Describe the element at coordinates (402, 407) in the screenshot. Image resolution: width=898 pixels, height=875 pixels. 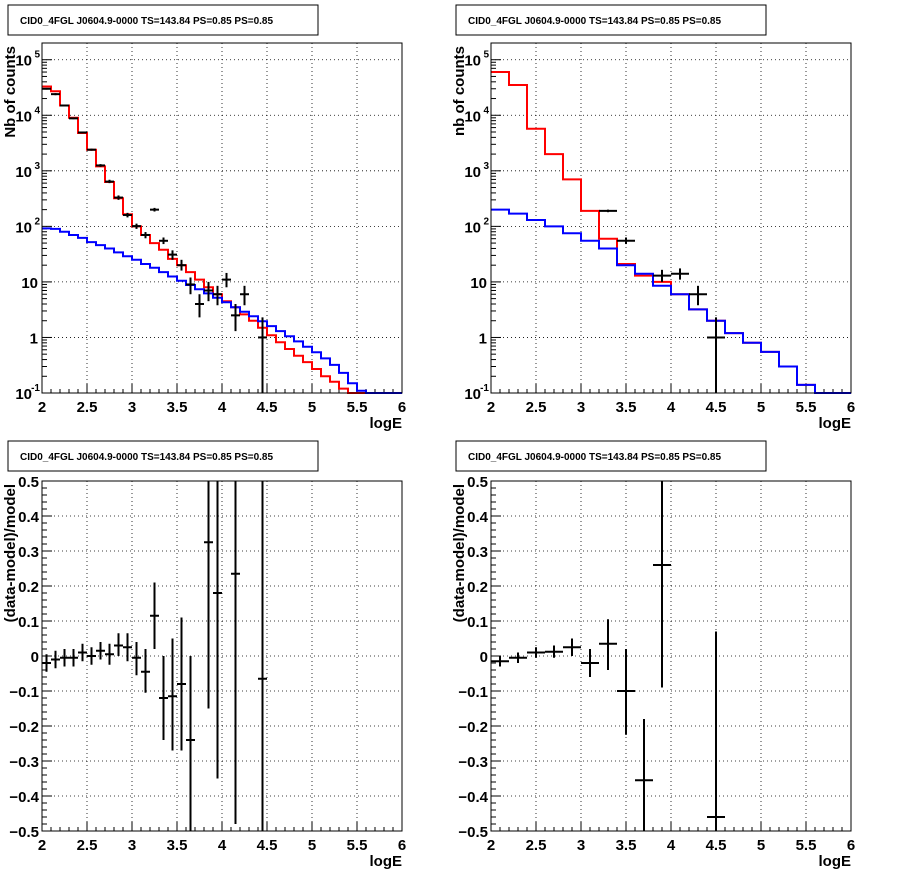
I see `x-tick-label: 6` at that location.